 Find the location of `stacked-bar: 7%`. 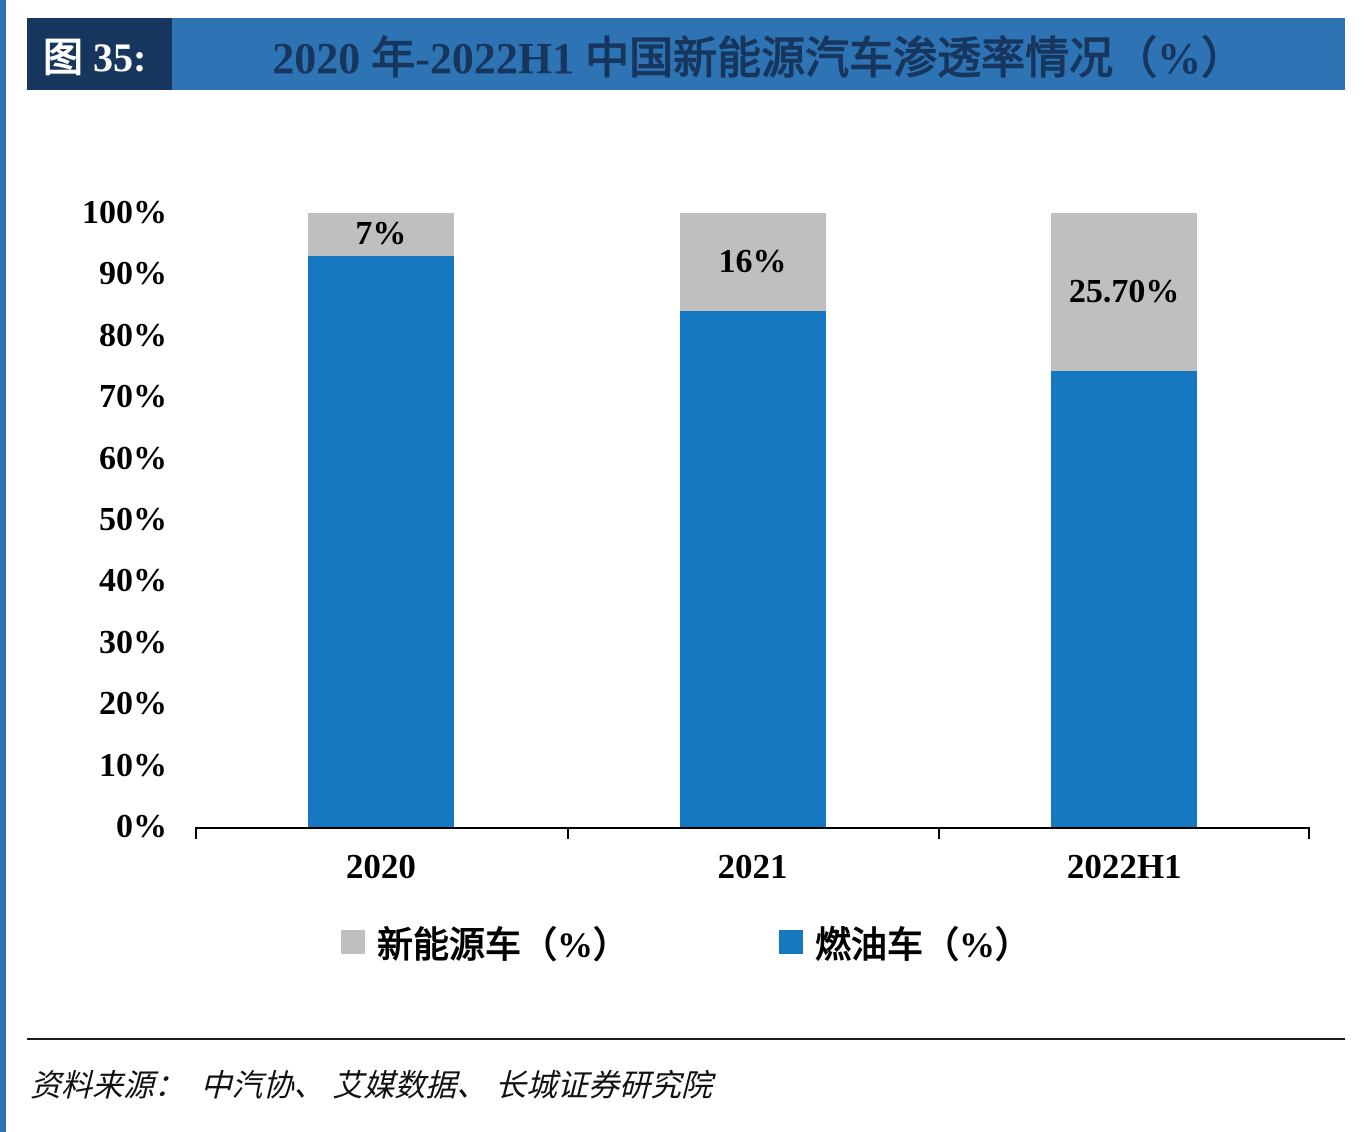

stacked-bar: 7% is located at coordinates (380, 520).